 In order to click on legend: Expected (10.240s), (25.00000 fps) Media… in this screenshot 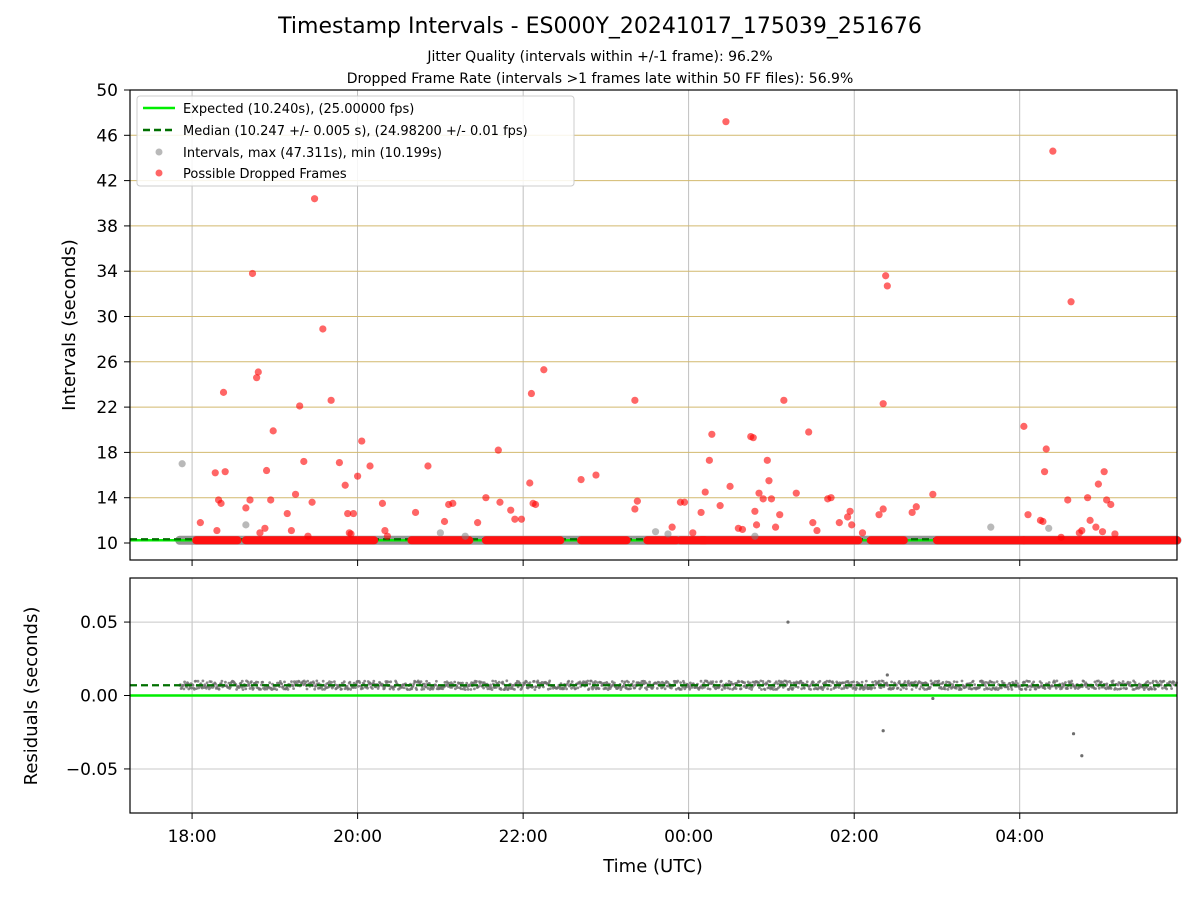, I will do `click(355, 141)`.